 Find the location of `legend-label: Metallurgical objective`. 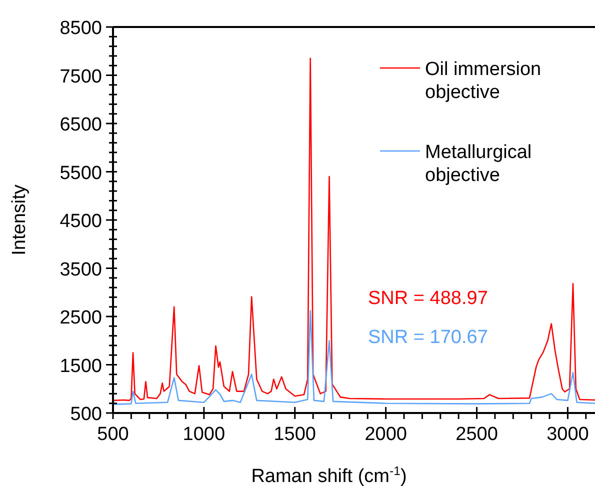

legend-label: Metallurgical objective is located at coordinates (478, 164).